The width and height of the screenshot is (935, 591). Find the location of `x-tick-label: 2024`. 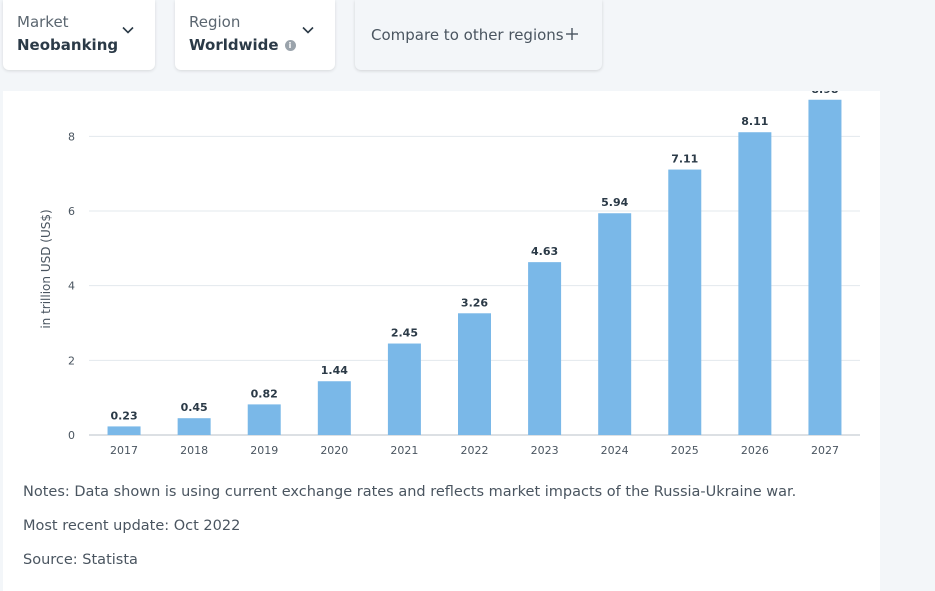

x-tick-label: 2024 is located at coordinates (615, 450).